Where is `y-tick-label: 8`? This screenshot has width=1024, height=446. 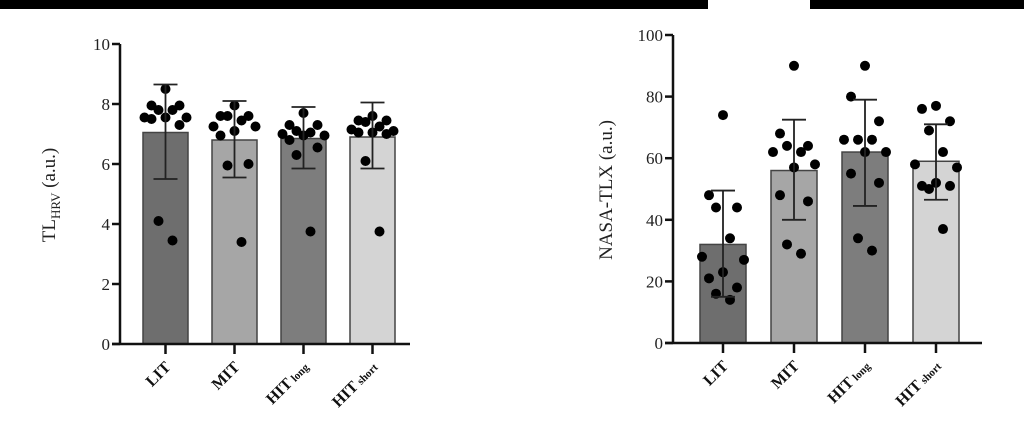
y-tick-label: 8 is located at coordinates (106, 104).